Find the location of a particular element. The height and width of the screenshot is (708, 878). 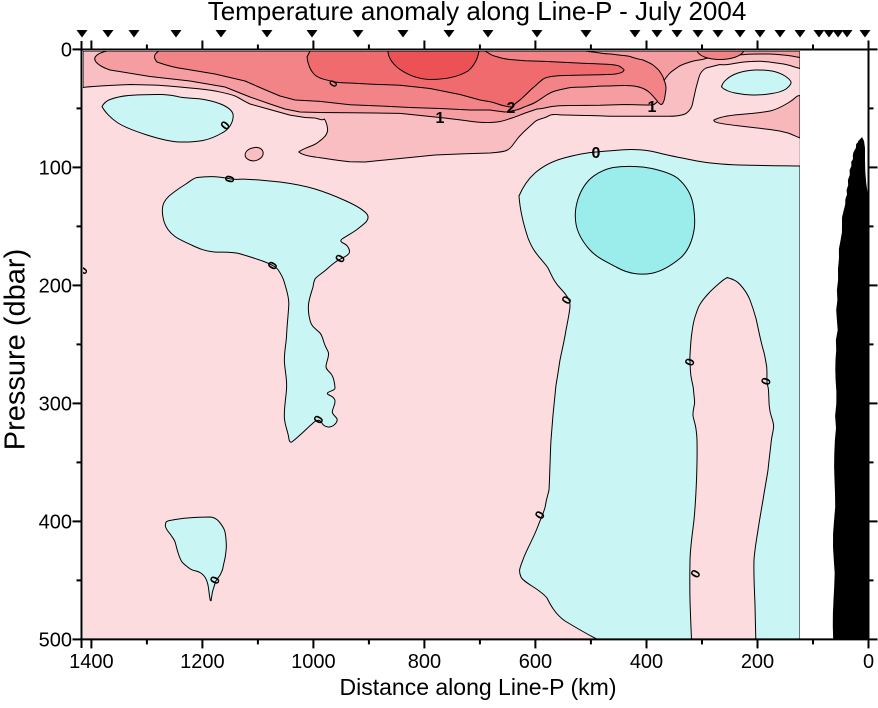

svg-text: 2 is located at coordinates (511, 108).